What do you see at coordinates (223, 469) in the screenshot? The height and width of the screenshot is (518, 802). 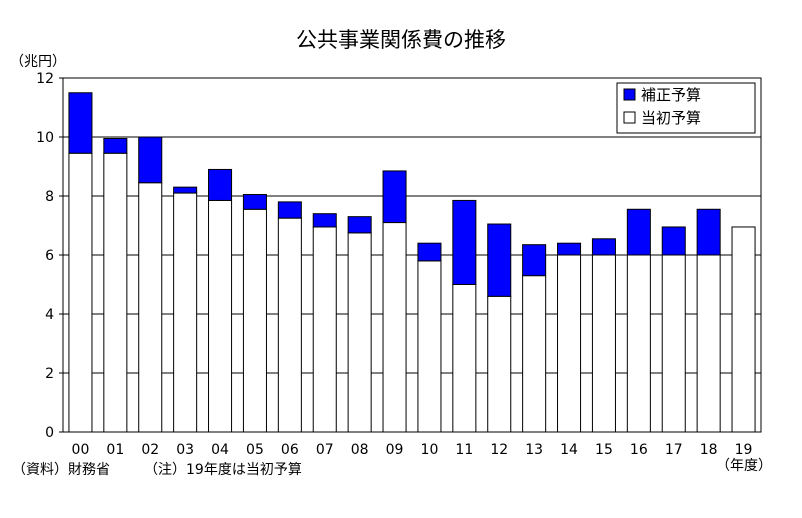 I see `remark-note: （注）19年度は当初予算` at bounding box center [223, 469].